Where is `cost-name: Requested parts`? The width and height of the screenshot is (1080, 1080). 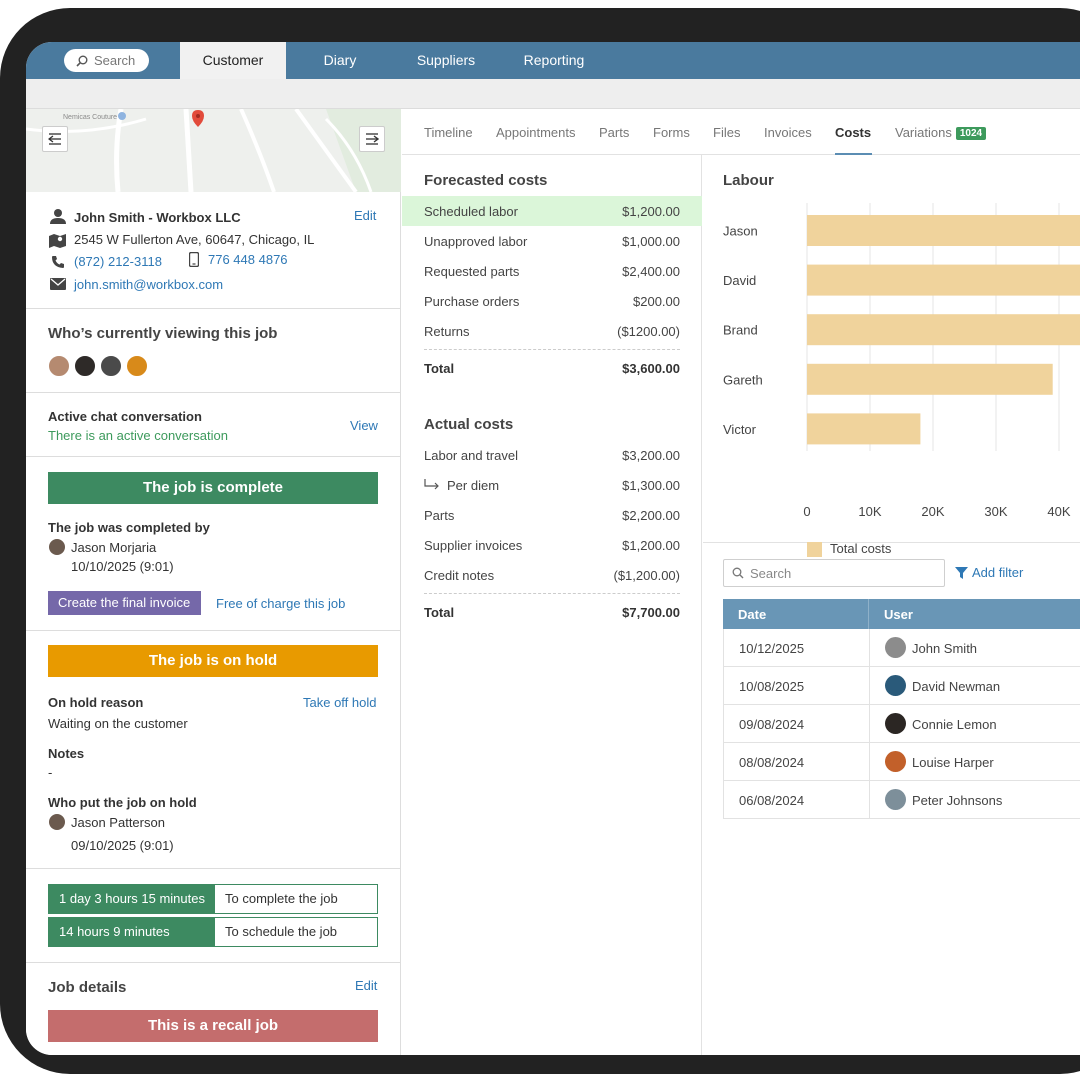 cost-name: Requested parts is located at coordinates (472, 271).